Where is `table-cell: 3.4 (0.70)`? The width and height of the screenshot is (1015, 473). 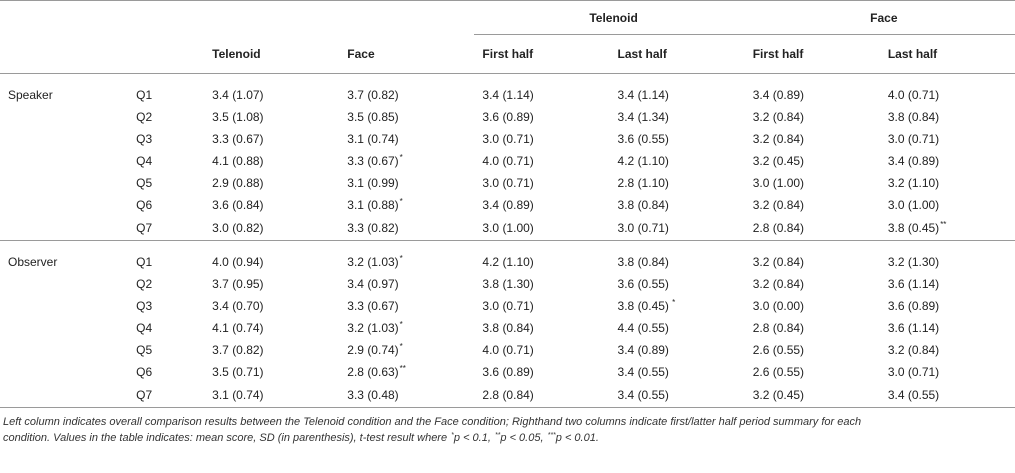
table-cell: 3.4 (0.70) is located at coordinates (271, 306).